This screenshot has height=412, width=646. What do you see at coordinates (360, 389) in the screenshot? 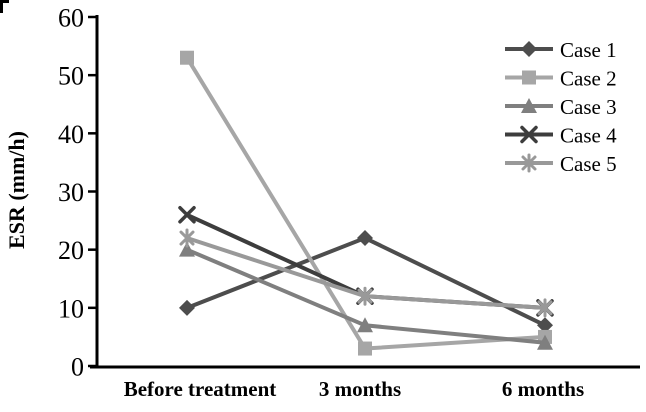
I see `x-category-label-3-months: 3 months` at bounding box center [360, 389].